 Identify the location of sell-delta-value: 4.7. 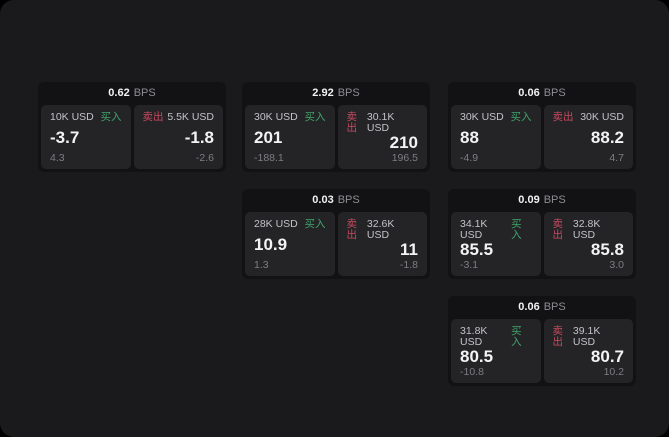
(616, 157).